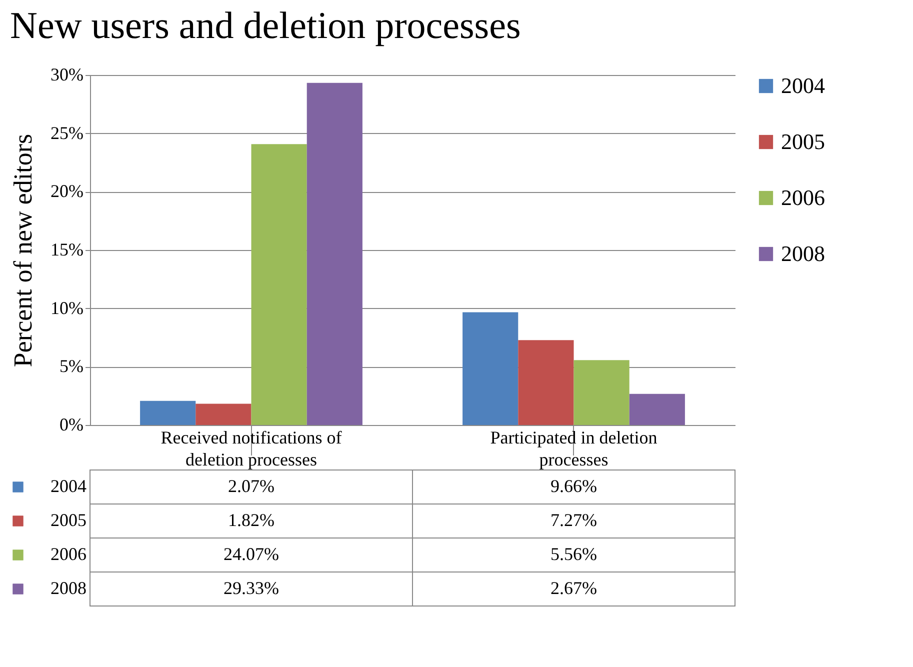 The width and height of the screenshot is (913, 667). What do you see at coordinates (251, 588) in the screenshot?
I see `data-label: 29.33%` at bounding box center [251, 588].